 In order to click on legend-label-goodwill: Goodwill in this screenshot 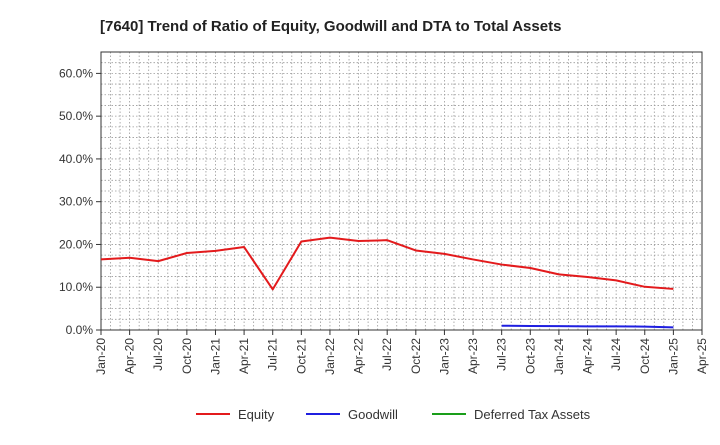, I will do `click(373, 414)`.